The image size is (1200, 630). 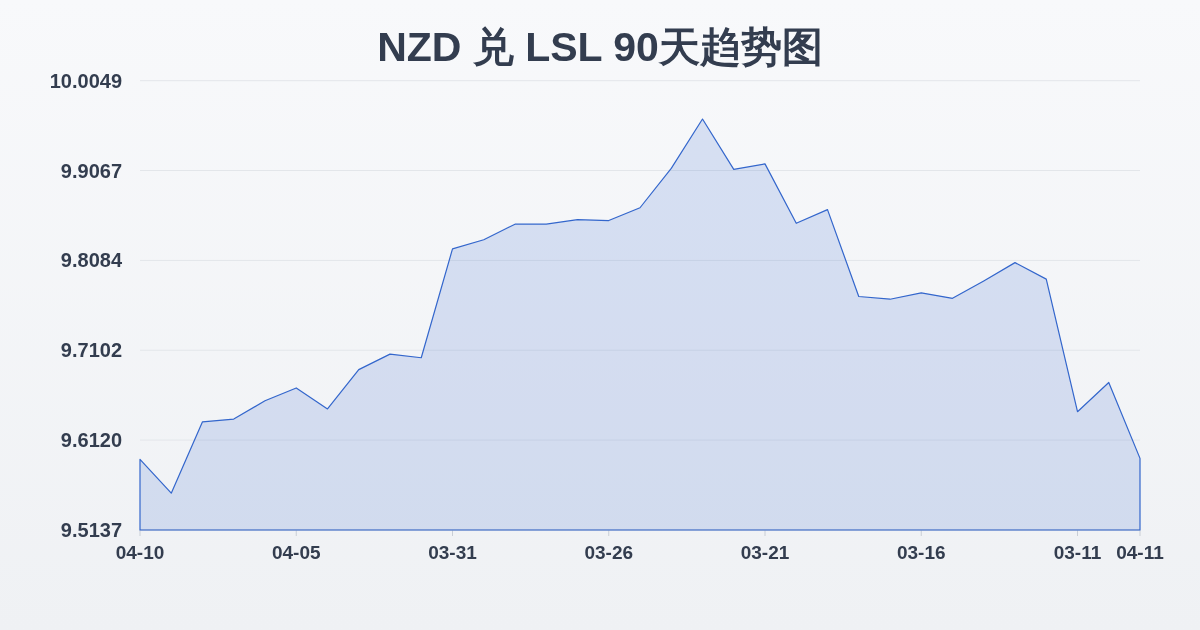 I want to click on y-tick-label: 9.6120, so click(x=91, y=440).